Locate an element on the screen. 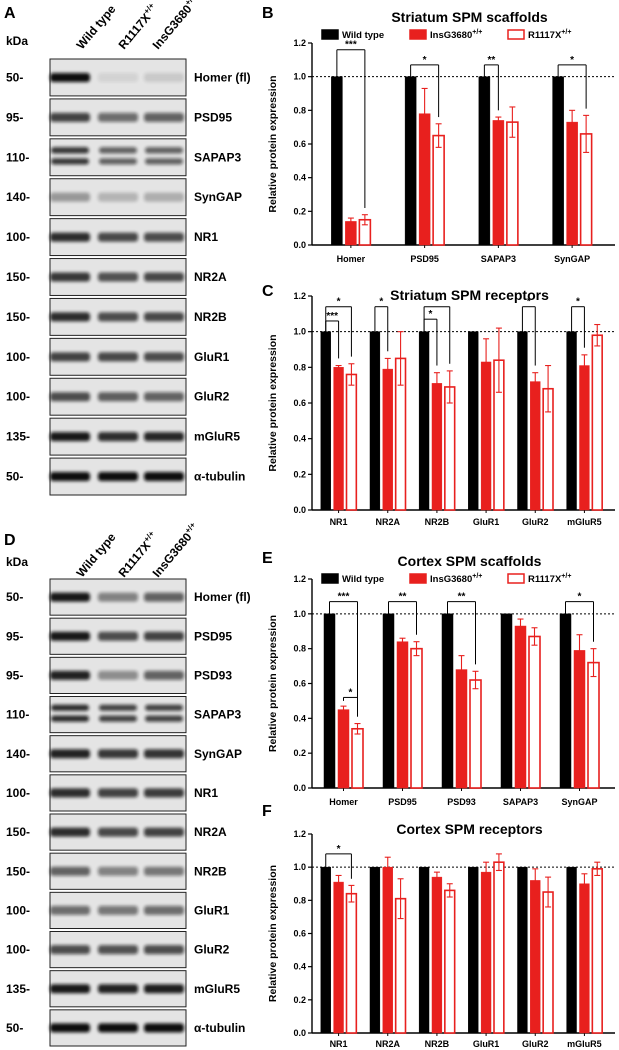  lane-superscript: +/+ is located at coordinates (190, 3).